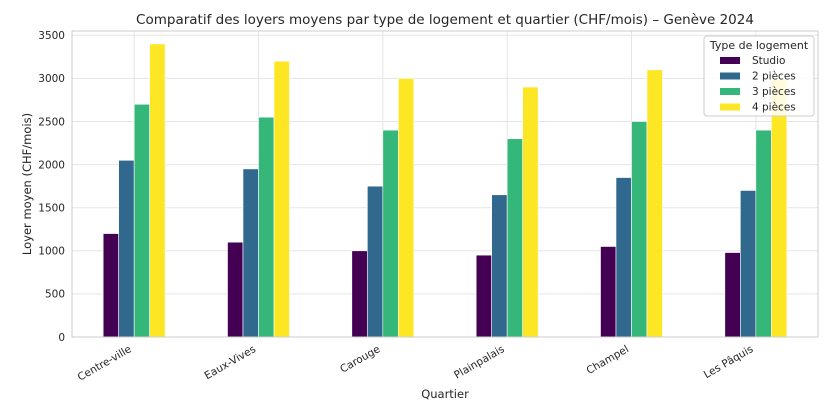 This screenshot has height=403, width=837. What do you see at coordinates (51, 165) in the screenshot?
I see `y-tick-label: 2000` at bounding box center [51, 165].